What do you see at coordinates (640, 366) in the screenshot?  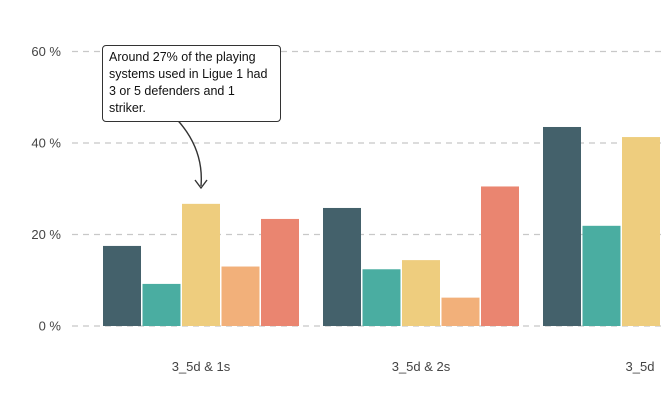 I see `x-tick-label: 3_5d` at bounding box center [640, 366].